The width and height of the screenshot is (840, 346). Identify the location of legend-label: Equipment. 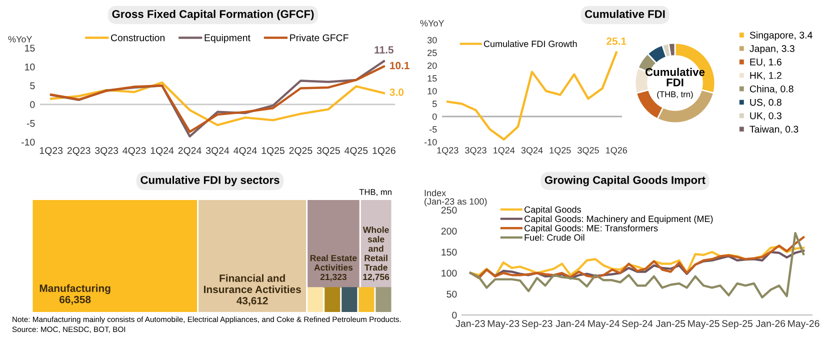
(227, 39).